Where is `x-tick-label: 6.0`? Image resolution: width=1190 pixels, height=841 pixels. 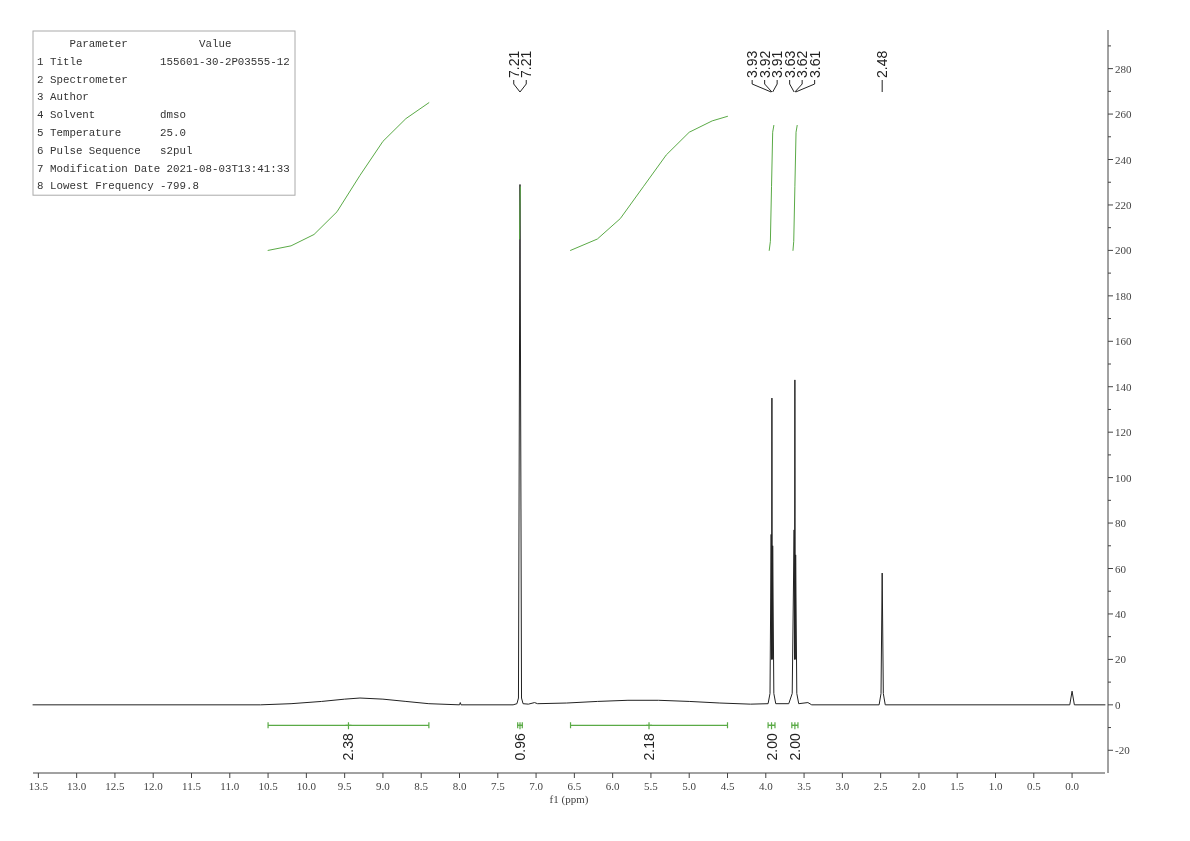
x-tick-label: 6.0 is located at coordinates (613, 786).